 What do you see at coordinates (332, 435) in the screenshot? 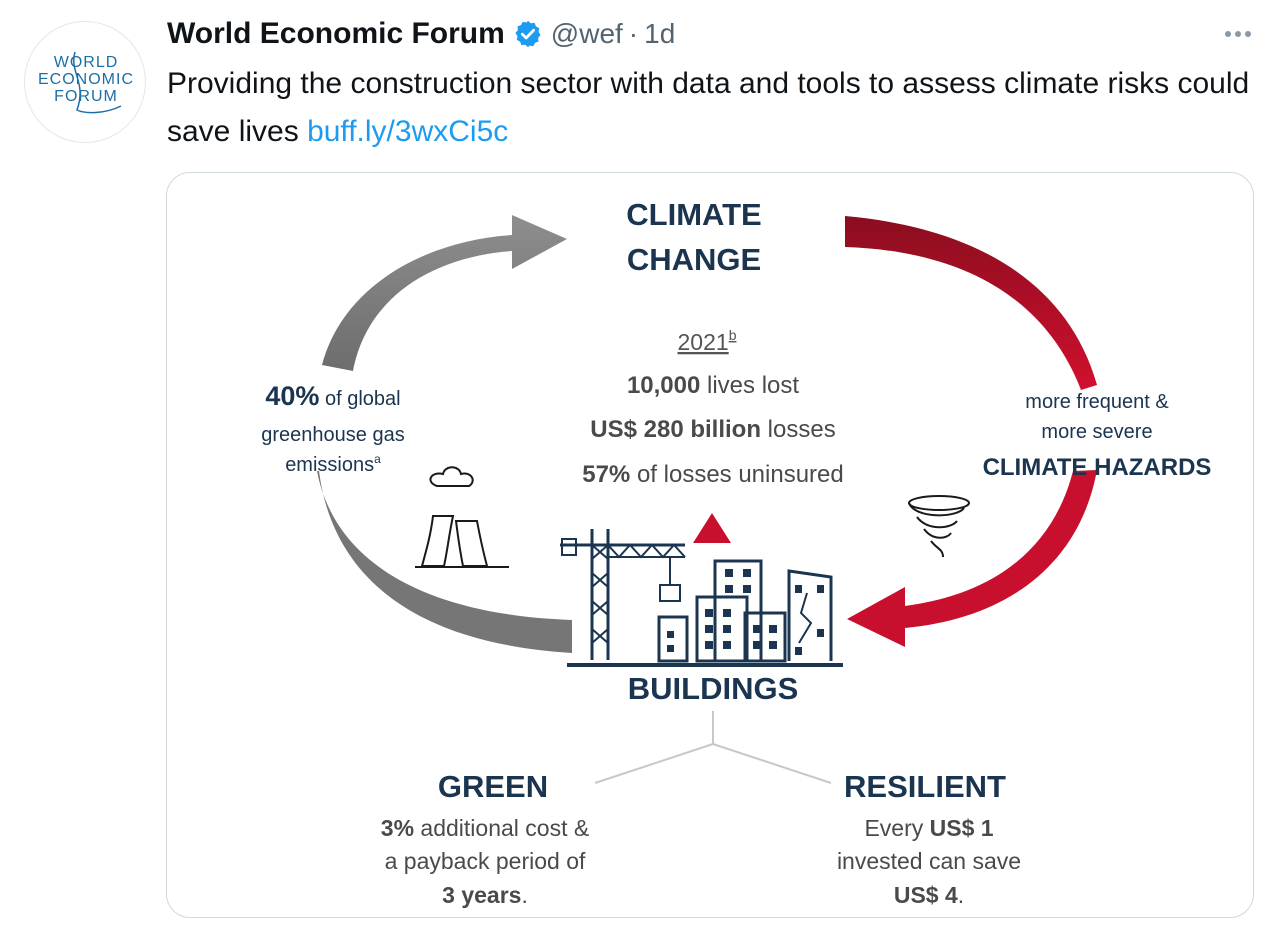
I see `emissions-line2: greenhouse gas` at bounding box center [332, 435].